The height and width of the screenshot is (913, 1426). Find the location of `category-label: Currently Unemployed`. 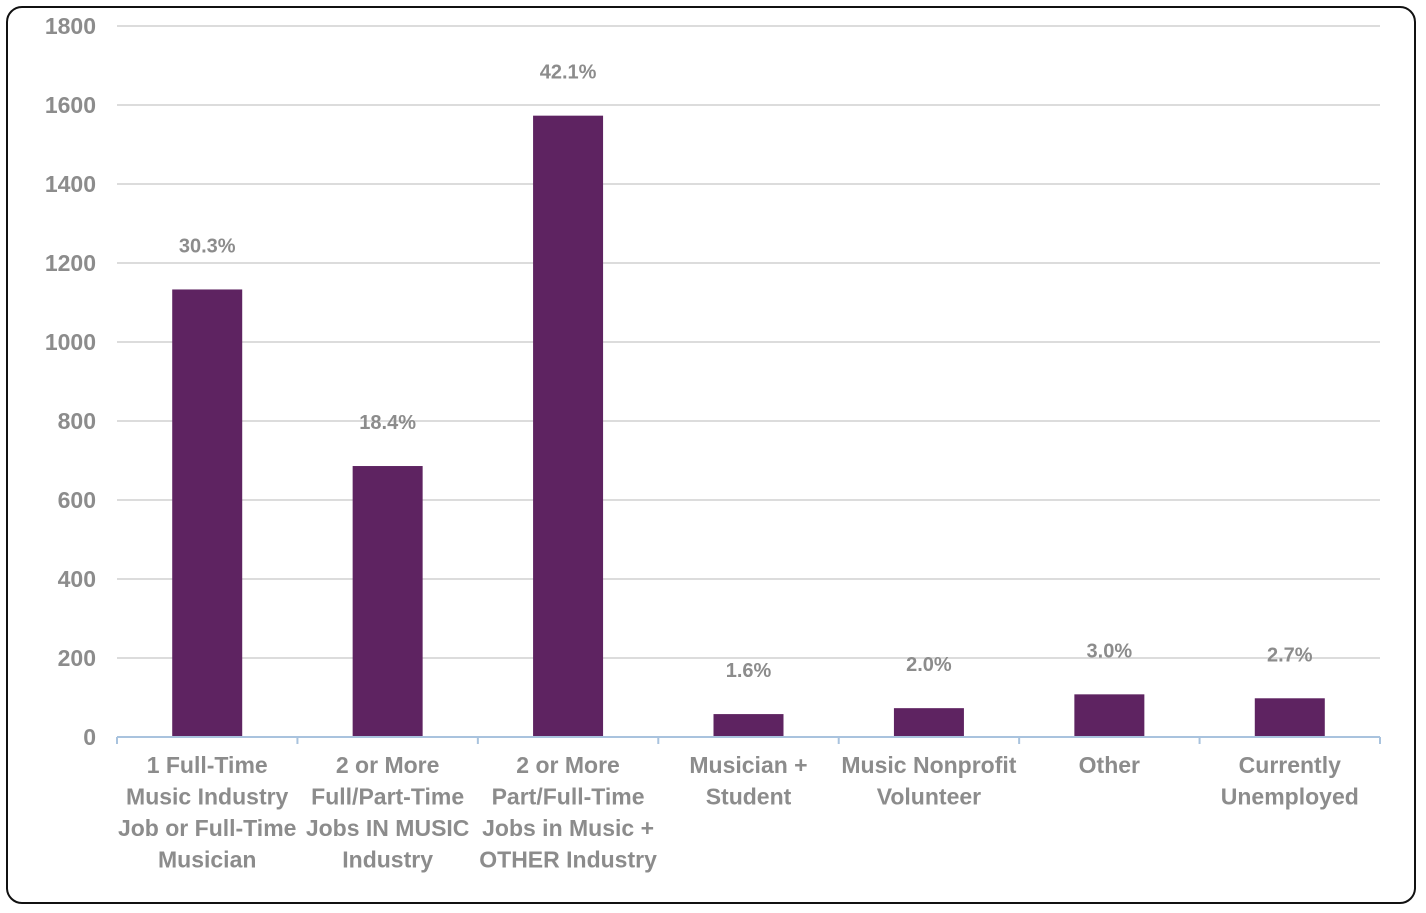

category-label: Currently Unemployed is located at coordinates (1290, 781).